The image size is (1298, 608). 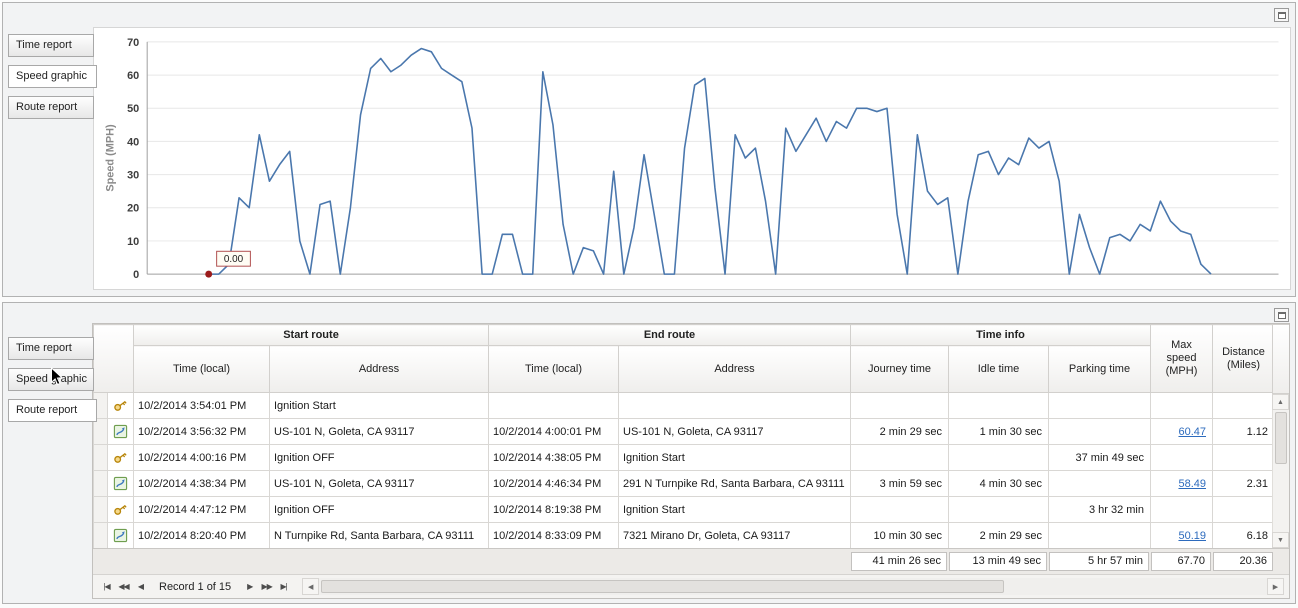 I want to click on column-header-max-speed: Max speed (MPH), so click(x=1181, y=358).